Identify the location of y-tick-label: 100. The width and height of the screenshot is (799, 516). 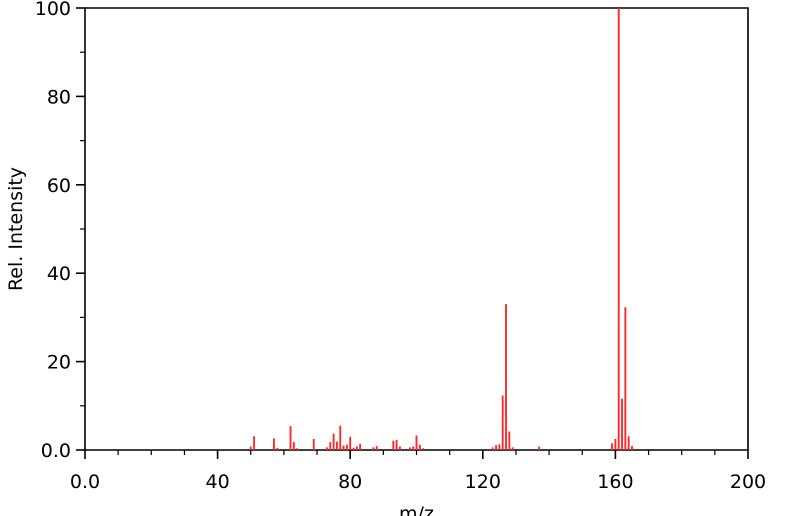
(53, 10).